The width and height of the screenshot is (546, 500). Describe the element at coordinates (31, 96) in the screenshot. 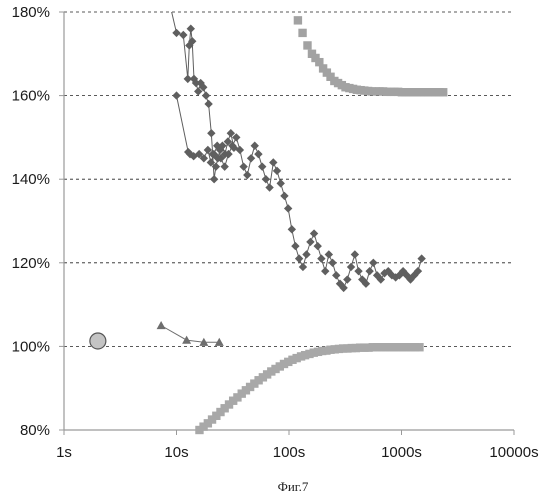

I see `y-tick-label-4: 160%` at that location.